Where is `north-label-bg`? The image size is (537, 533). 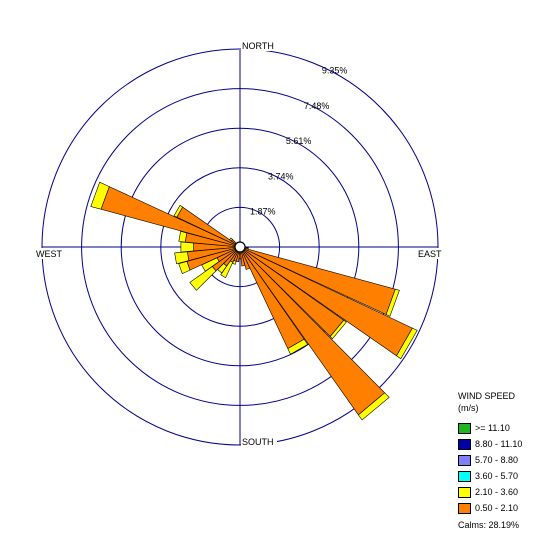 north-label-bg is located at coordinates (259, 45).